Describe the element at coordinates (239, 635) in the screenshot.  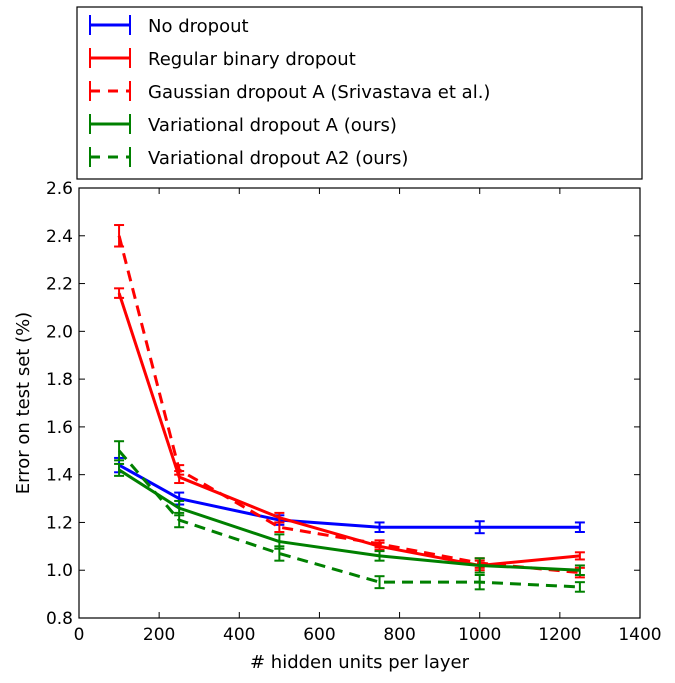
I see `x-tick-label: 400` at that location.